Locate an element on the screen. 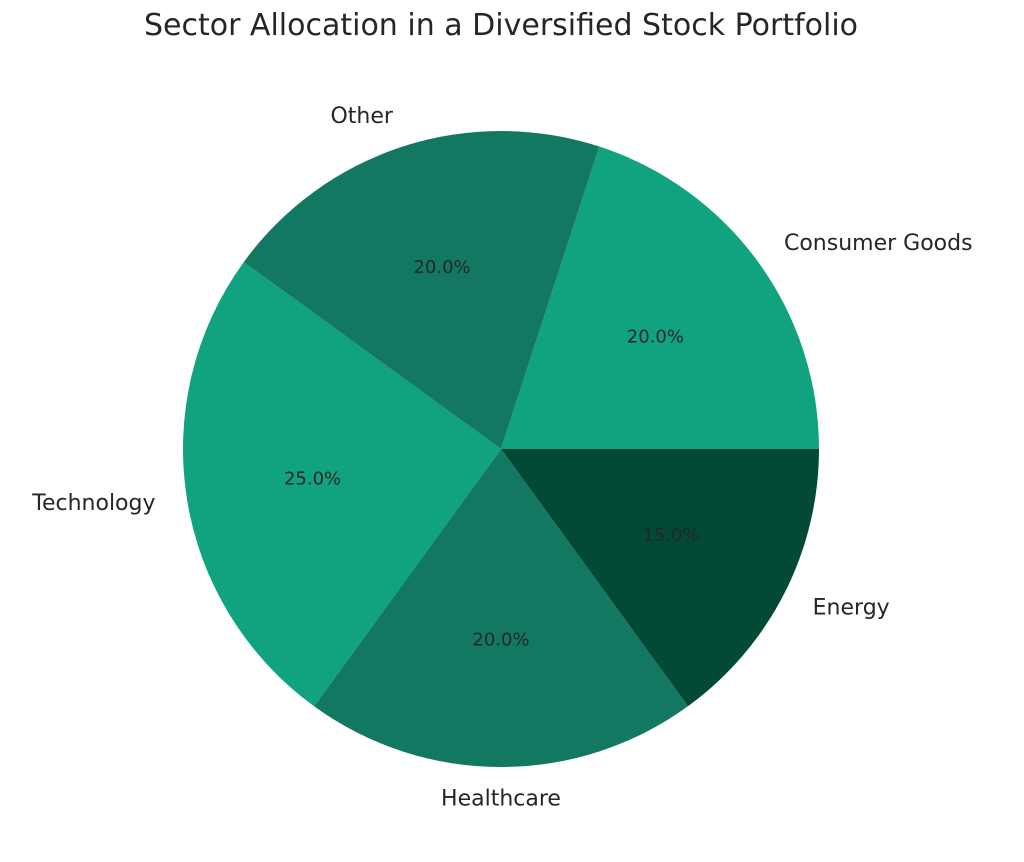 This screenshot has height=862, width=1024. pct-label-consumer-goods: 20.0% is located at coordinates (655, 336).